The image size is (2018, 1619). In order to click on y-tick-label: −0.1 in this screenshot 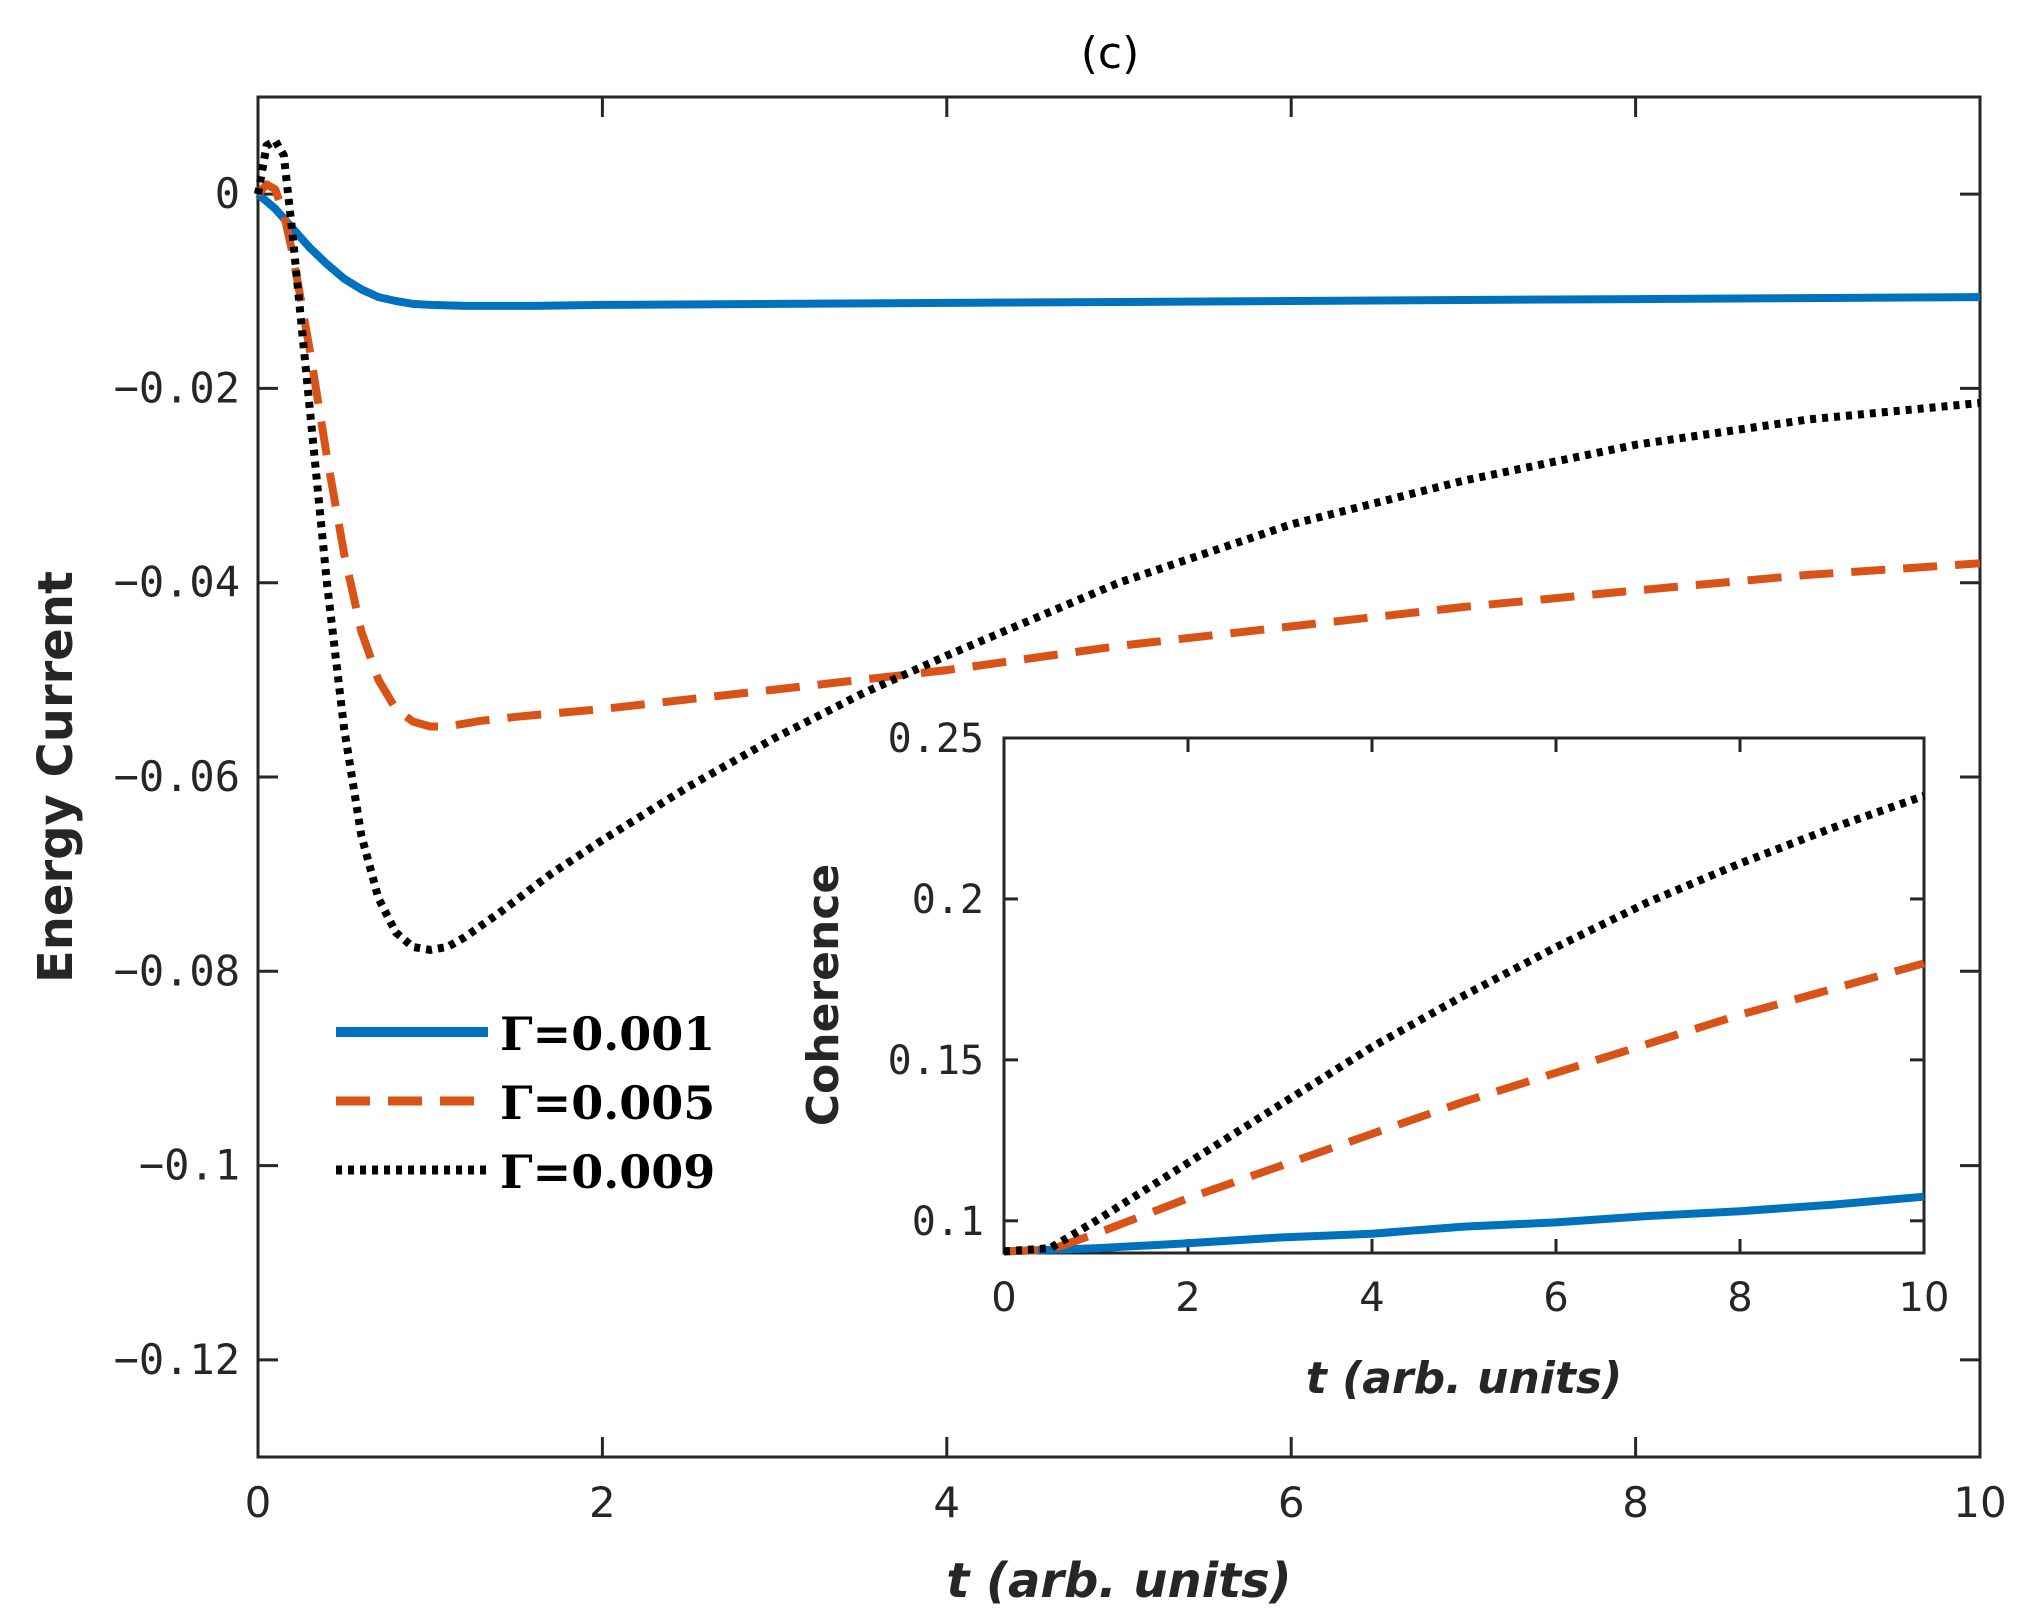, I will do `click(189, 1165)`.